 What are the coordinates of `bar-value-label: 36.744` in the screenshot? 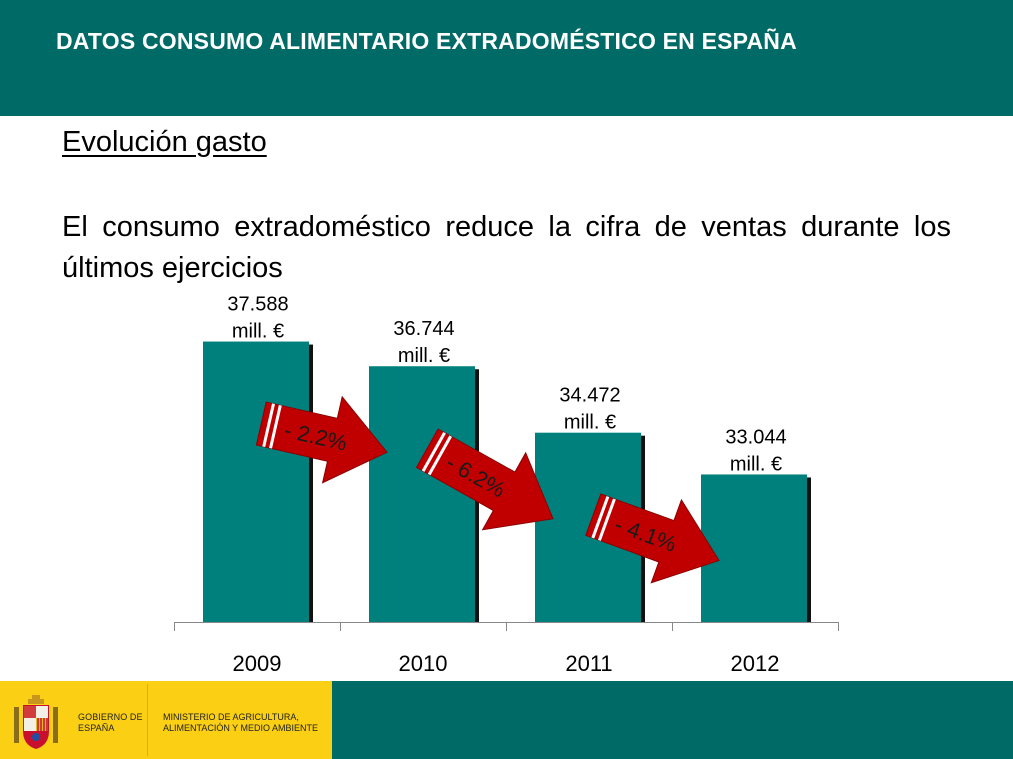 It's located at (423, 329).